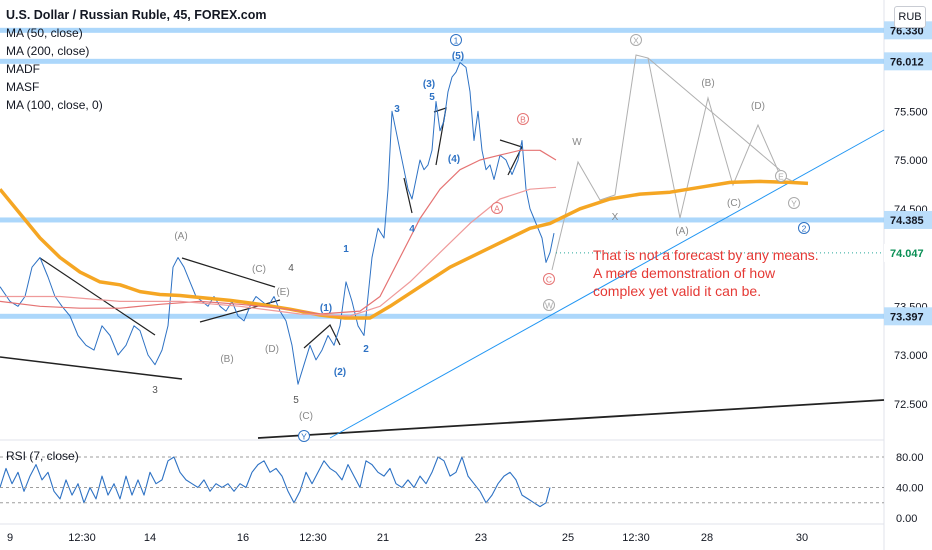 The height and width of the screenshot is (550, 932). Describe the element at coordinates (228, 272) in the screenshot. I see `trendline-triangle-top` at that location.